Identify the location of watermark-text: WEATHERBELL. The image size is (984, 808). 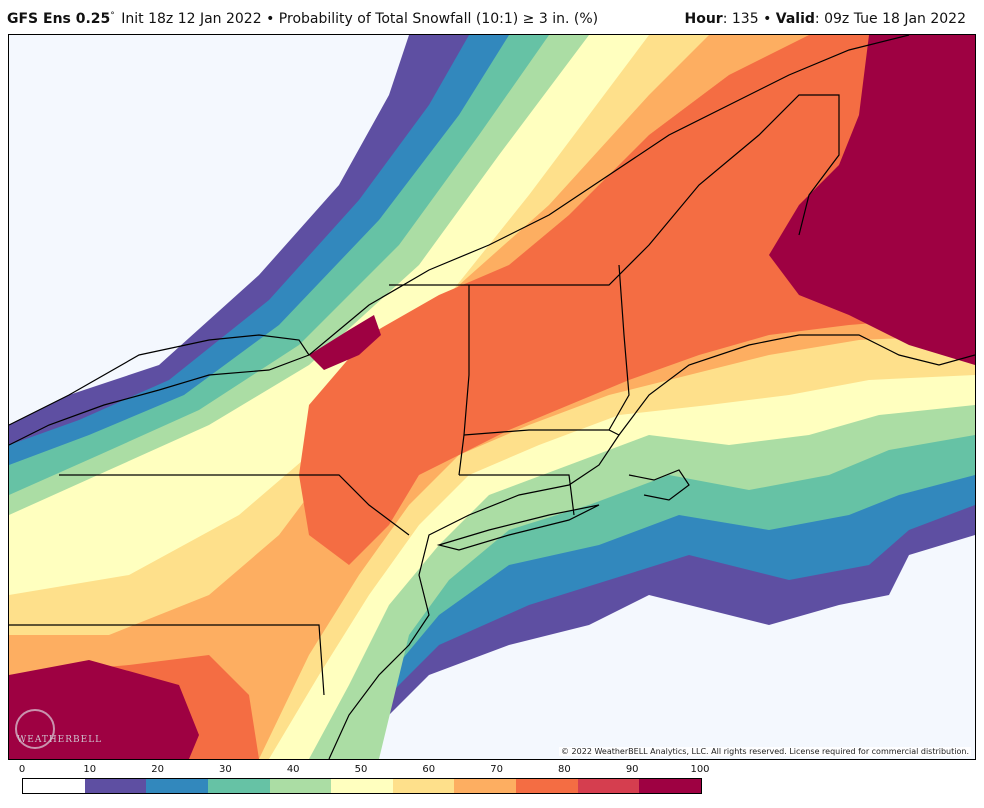
(60, 740).